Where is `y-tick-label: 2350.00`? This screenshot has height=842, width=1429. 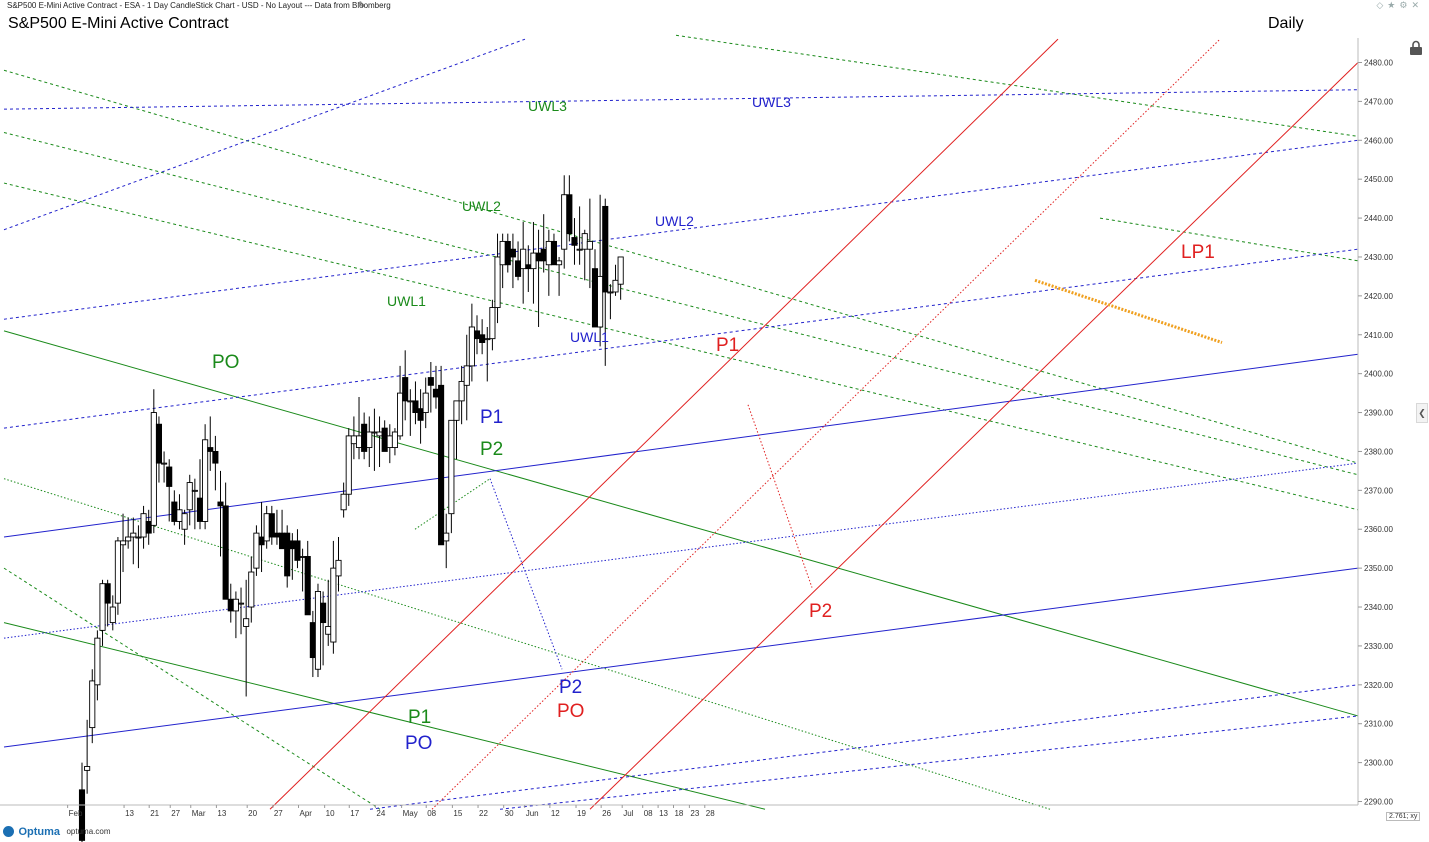 y-tick-label: 2350.00 is located at coordinates (1378, 568).